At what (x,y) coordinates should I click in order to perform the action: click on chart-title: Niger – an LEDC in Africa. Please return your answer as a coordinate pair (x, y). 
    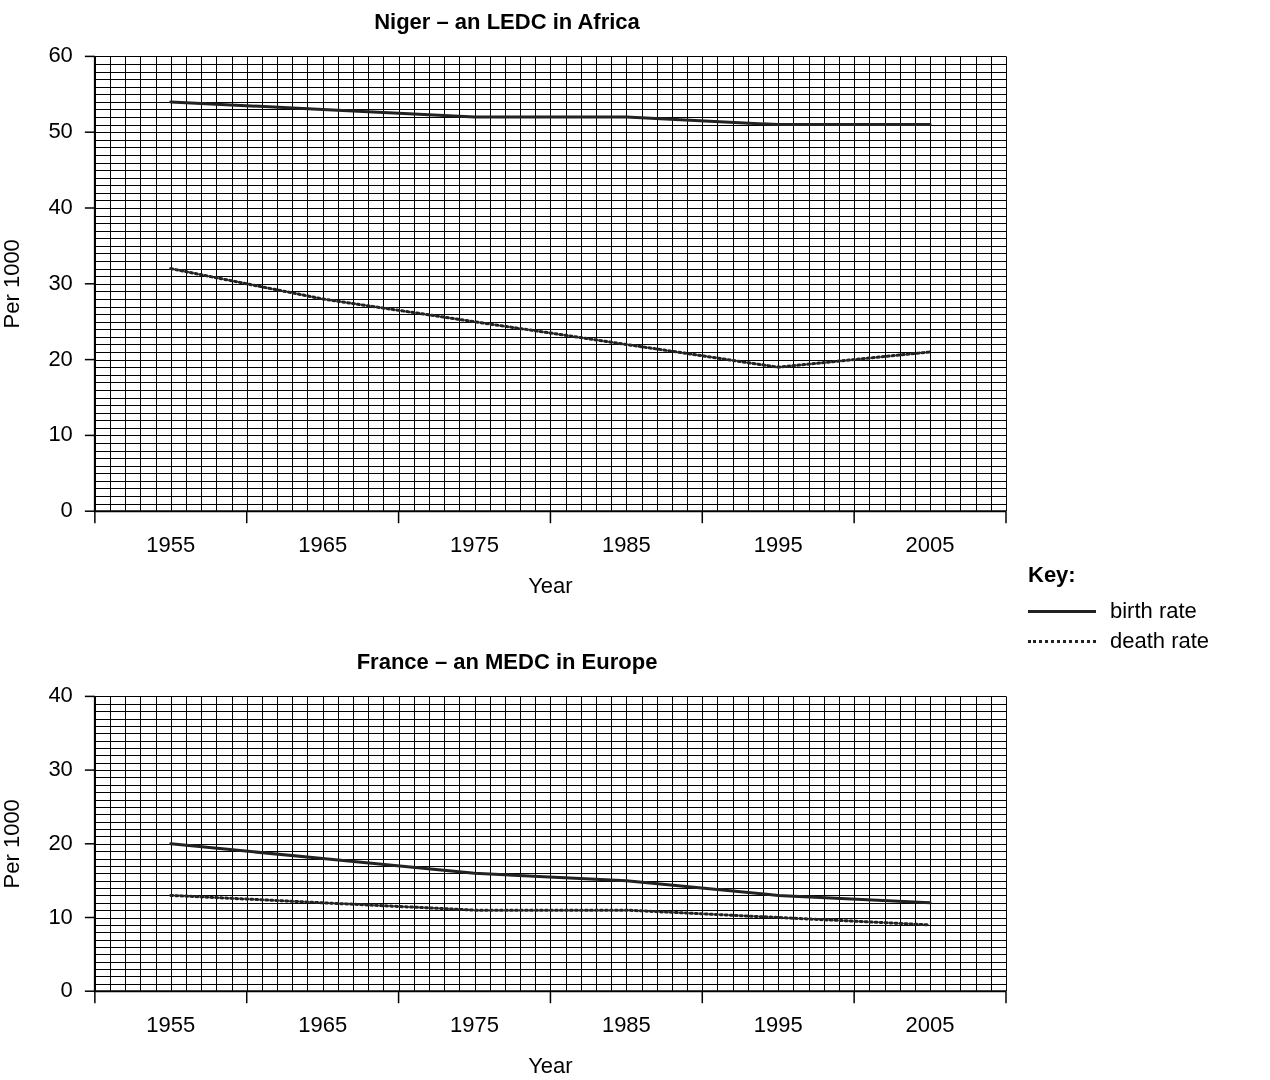
    Looking at the image, I should click on (507, 22).